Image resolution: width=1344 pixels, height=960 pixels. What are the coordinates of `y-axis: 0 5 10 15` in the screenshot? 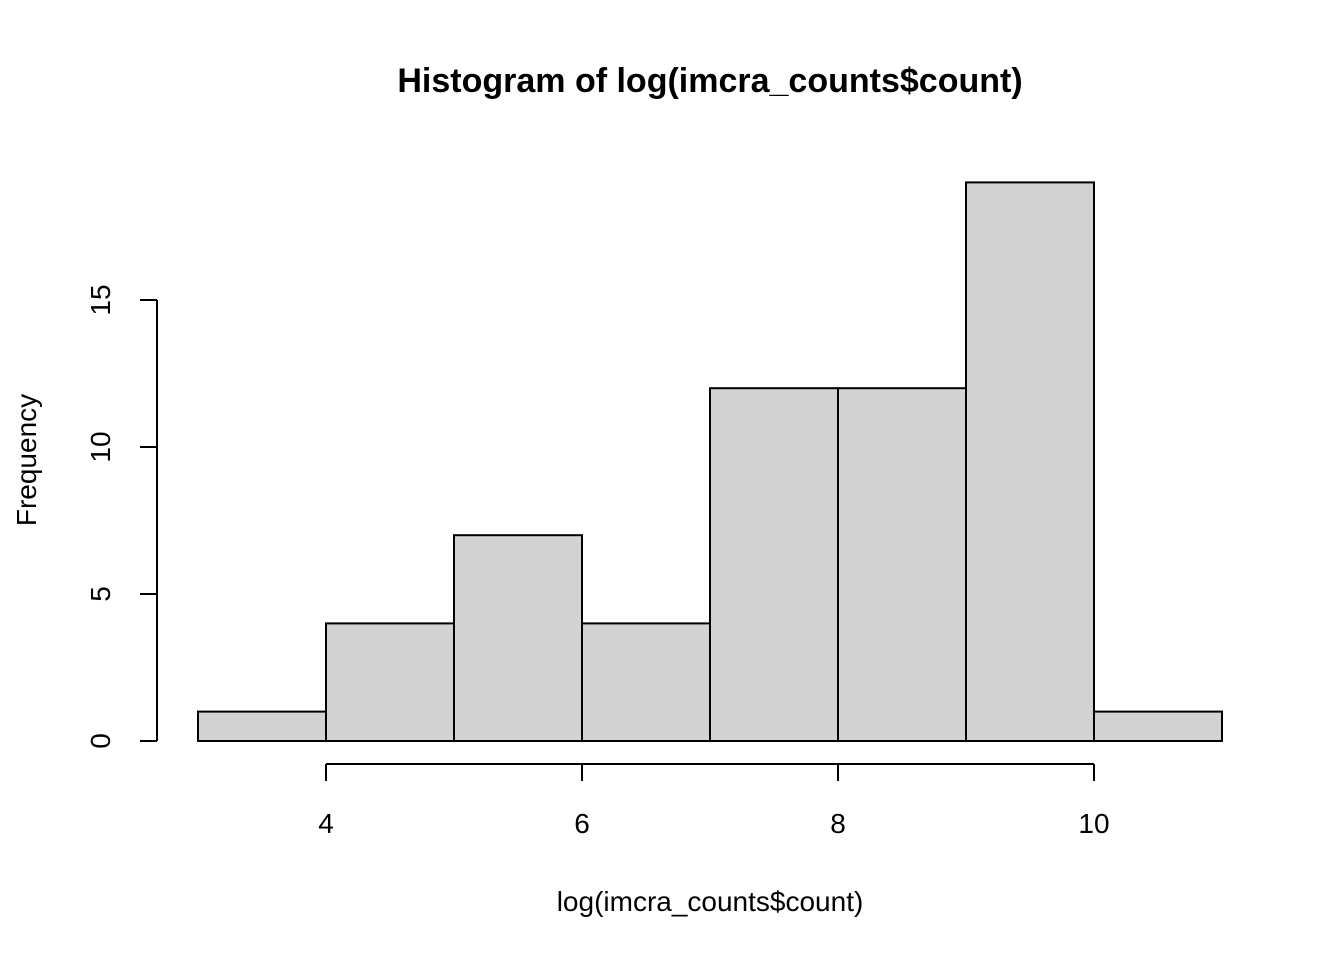 It's located at (121, 516).